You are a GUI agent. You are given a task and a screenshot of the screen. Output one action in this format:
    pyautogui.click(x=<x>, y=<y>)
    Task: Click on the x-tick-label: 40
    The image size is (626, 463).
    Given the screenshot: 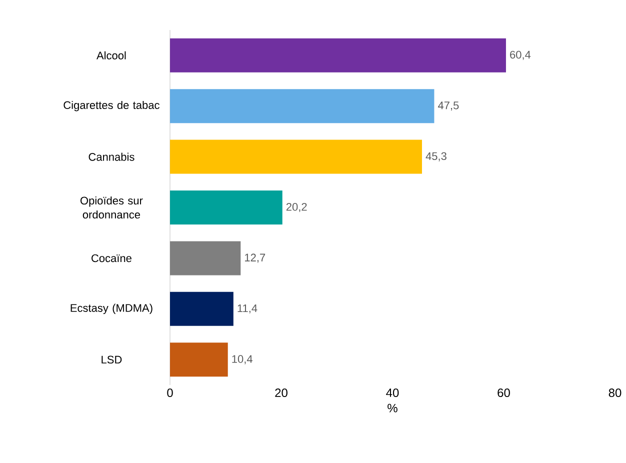 What is the action you would take?
    pyautogui.click(x=392, y=393)
    